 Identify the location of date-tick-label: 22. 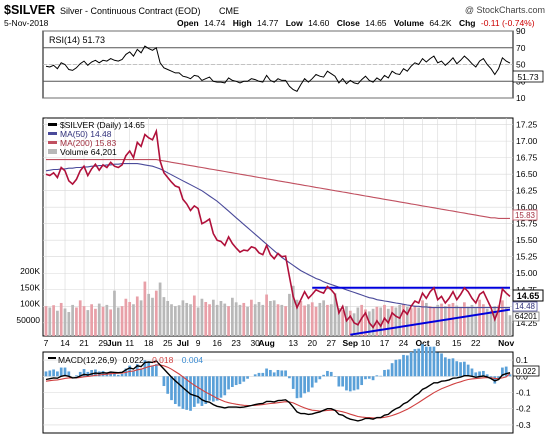
(476, 343).